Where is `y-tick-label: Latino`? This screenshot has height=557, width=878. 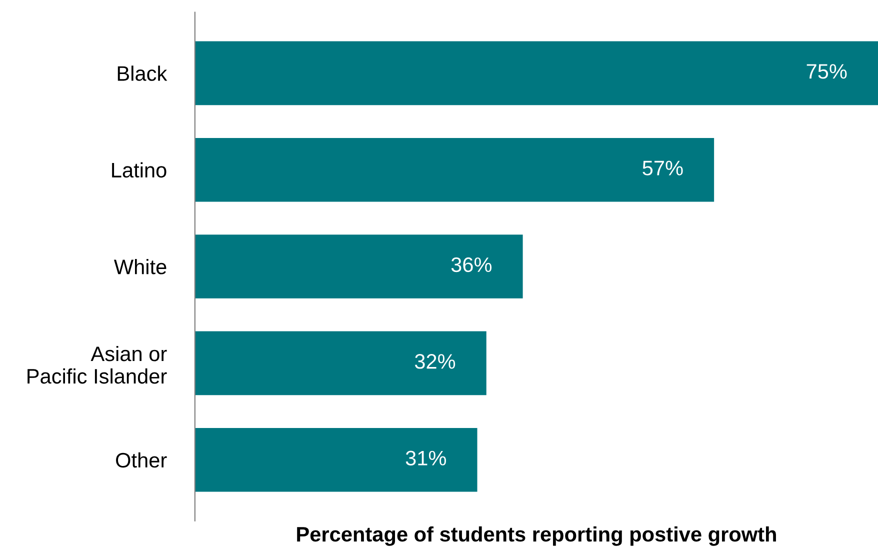 y-tick-label: Latino is located at coordinates (139, 170).